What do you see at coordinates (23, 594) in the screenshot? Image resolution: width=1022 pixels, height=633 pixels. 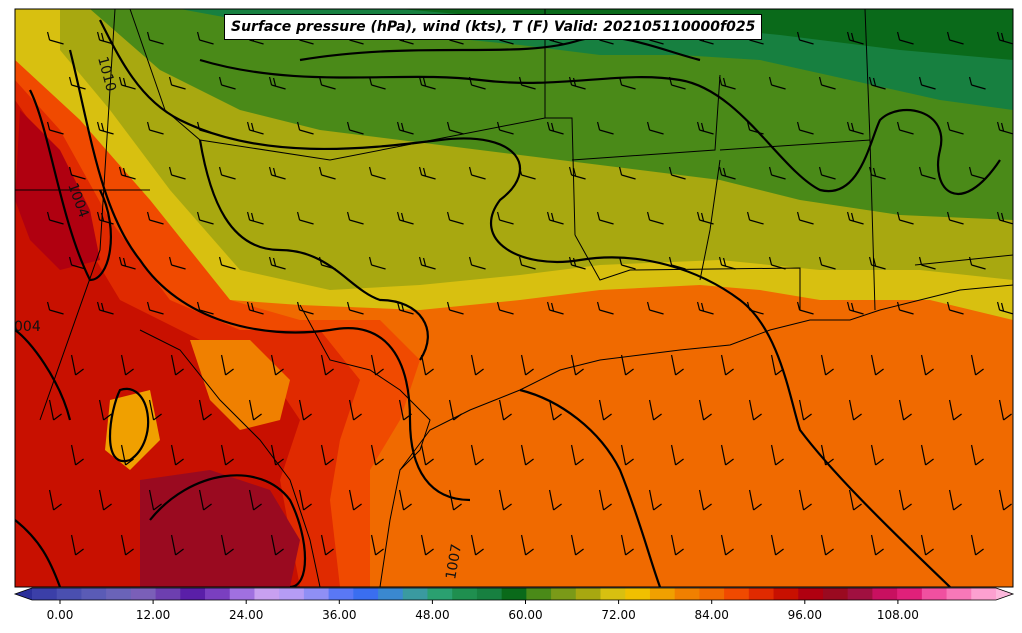 I see `colorbar-under-arrow` at bounding box center [23, 594].